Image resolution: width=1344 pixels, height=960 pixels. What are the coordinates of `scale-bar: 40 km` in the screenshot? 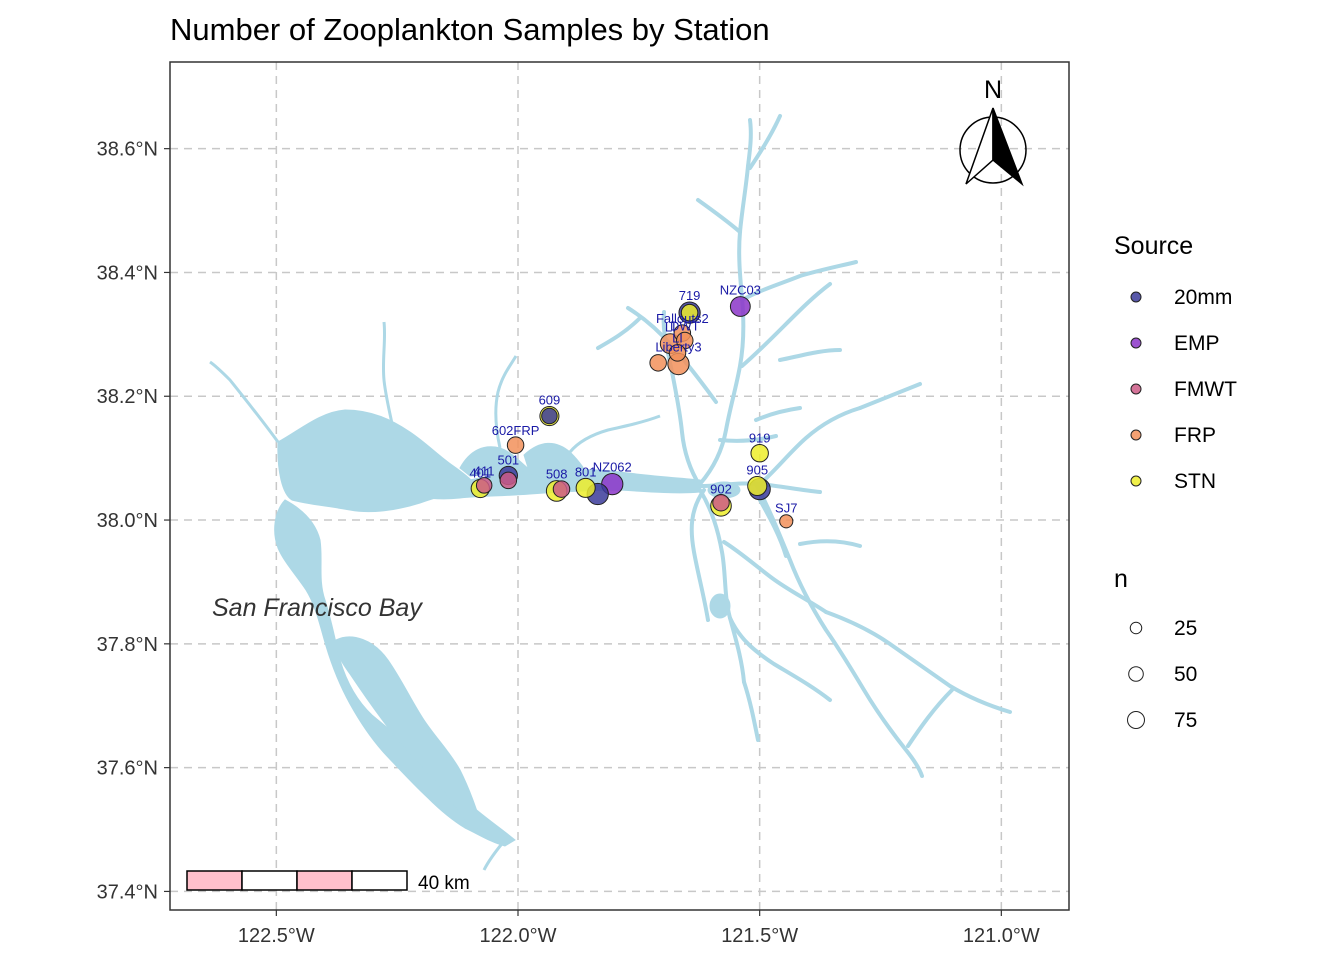 It's located at (328, 882).